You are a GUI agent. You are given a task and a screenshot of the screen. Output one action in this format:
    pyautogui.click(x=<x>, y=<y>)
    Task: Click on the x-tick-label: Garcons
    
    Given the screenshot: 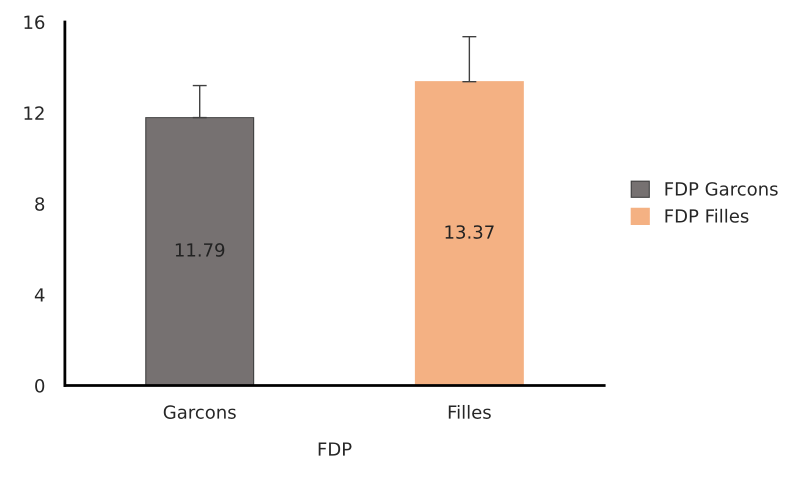 What is the action you would take?
    pyautogui.click(x=200, y=412)
    